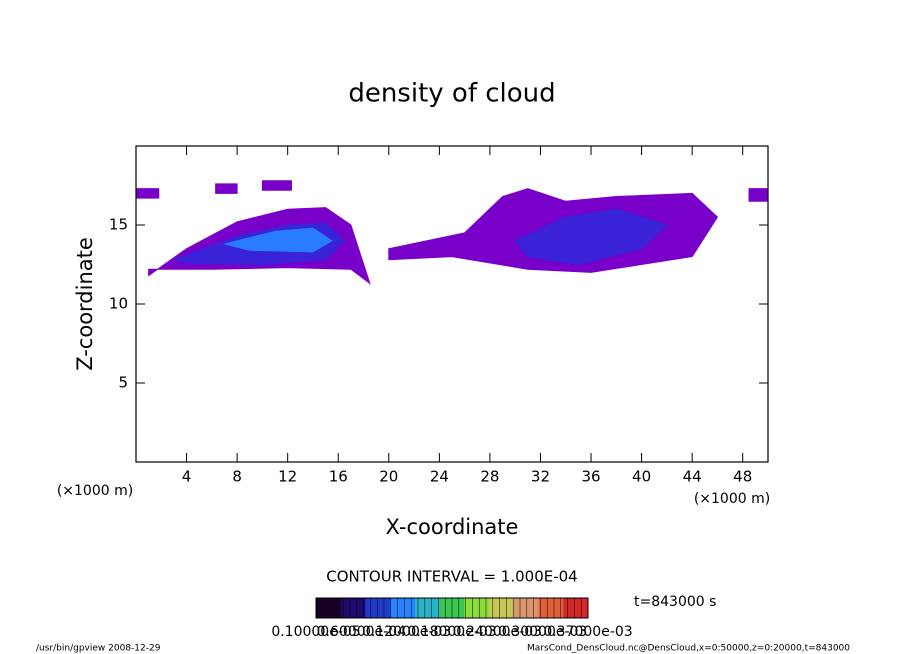 The image size is (904, 654). I want to click on colorbar-label: 0.10000e-05, so click(315, 632).